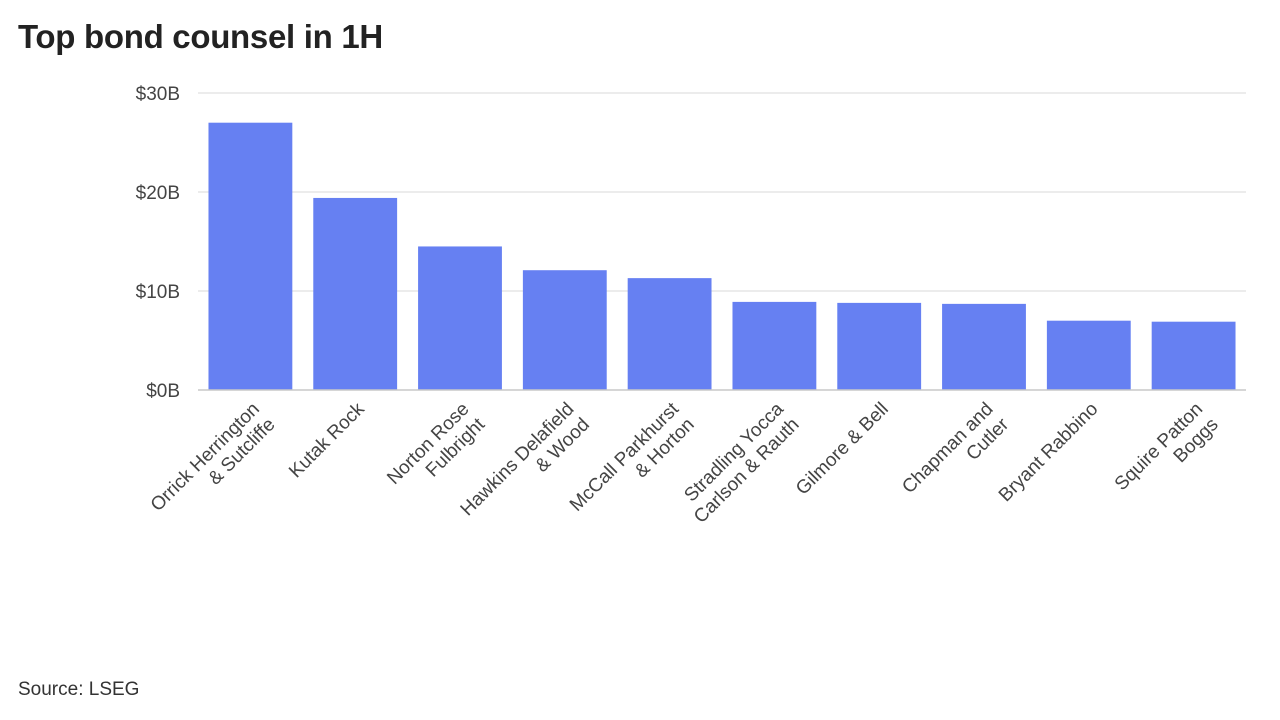 The image size is (1280, 720). I want to click on x-tick-label: Stradling YoccaCarlson & Rauth, so click(739, 462).